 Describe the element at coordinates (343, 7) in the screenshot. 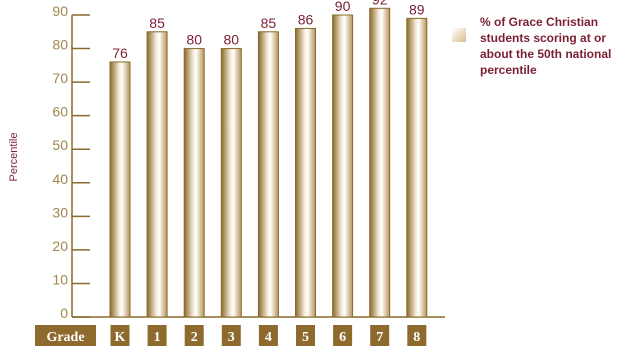

I see `data-label: 90` at that location.